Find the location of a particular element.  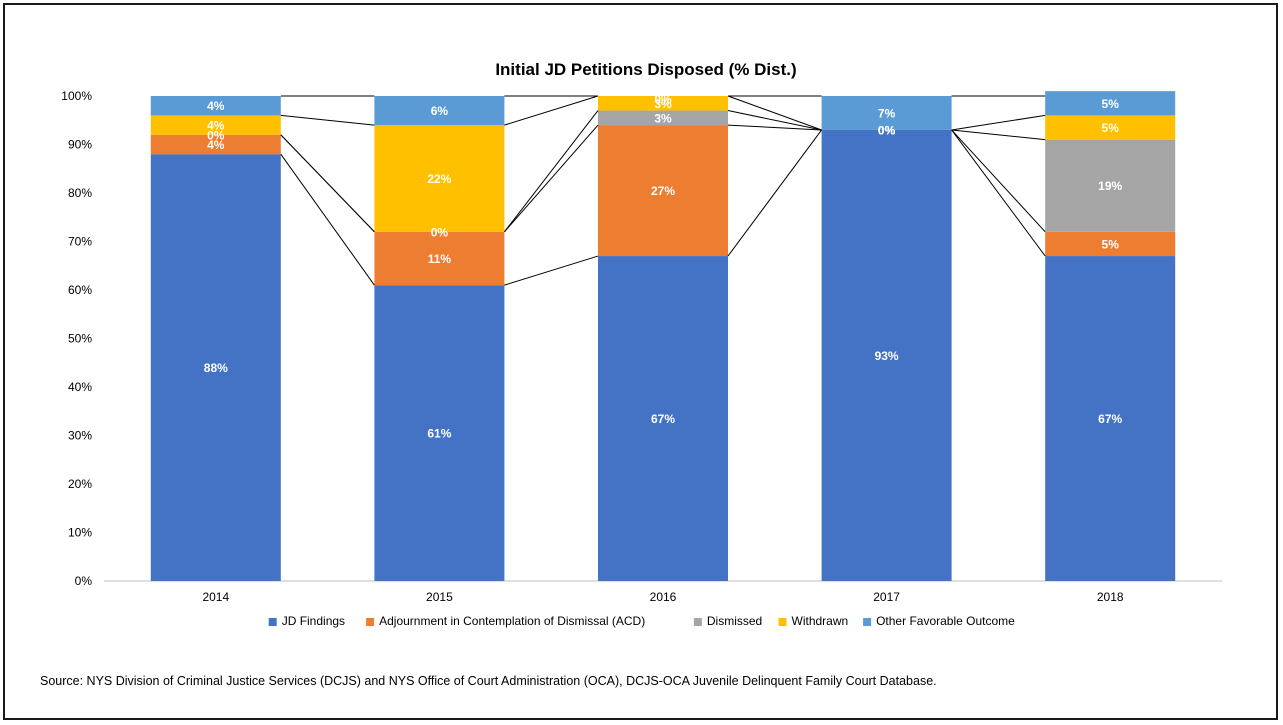

x-tick-label: 2017 is located at coordinates (886, 597).